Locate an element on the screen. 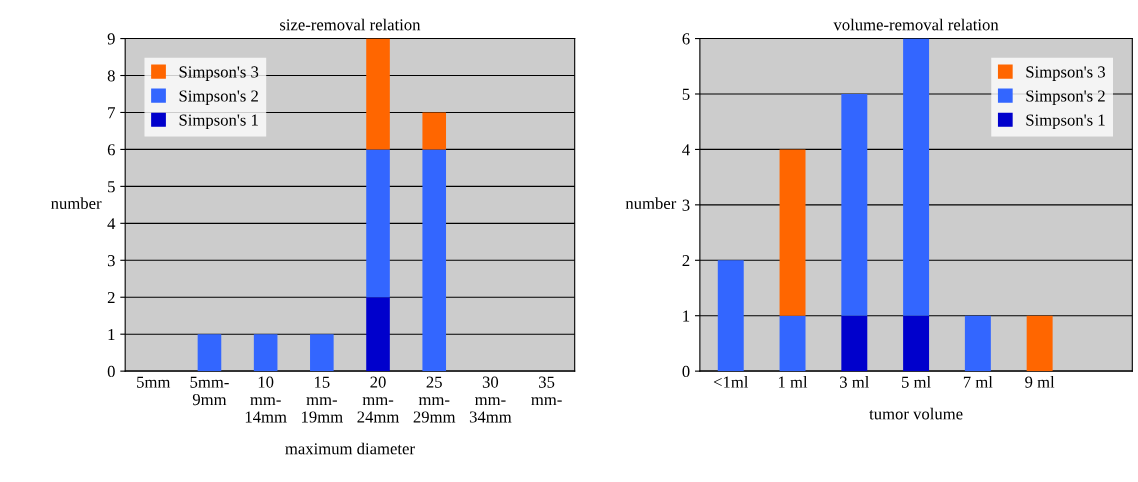 Image resolution: width=1138 pixels, height=482 pixels. y-tick-label: 9 is located at coordinates (111, 39).